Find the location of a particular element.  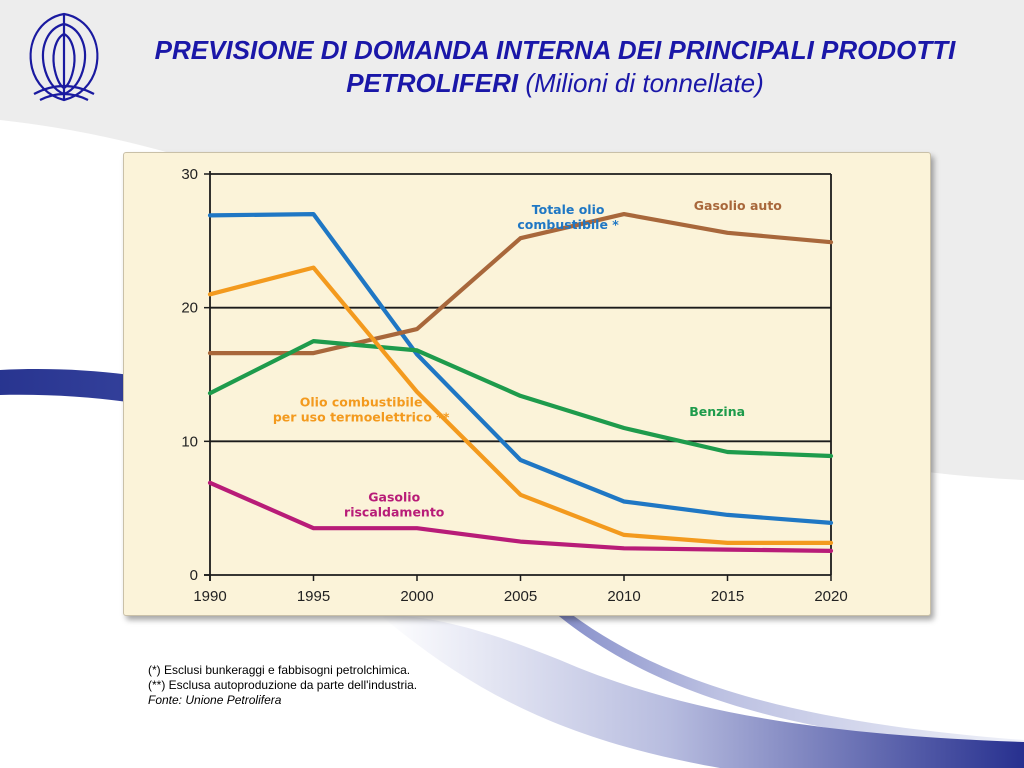

series-label-4-line-1: riscaldamento is located at coordinates (394, 511).